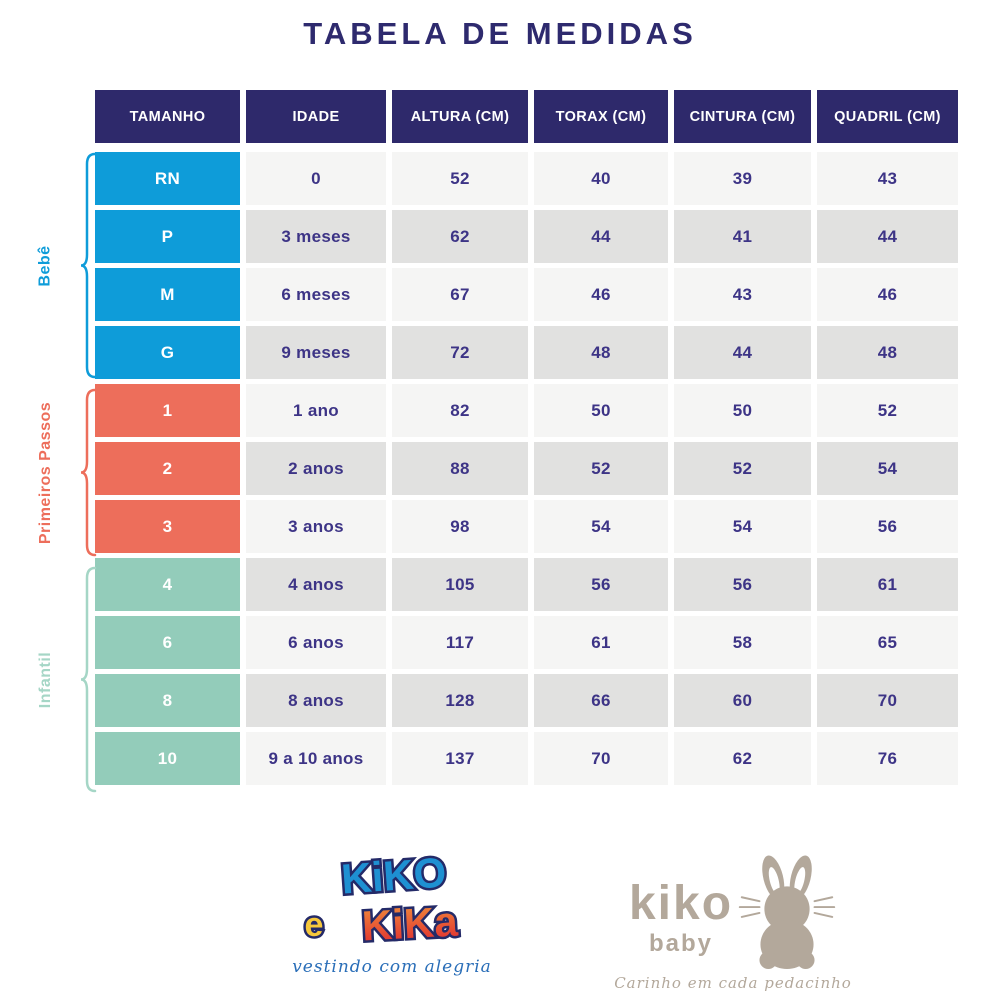 This screenshot has height=1000, width=1000. Describe the element at coordinates (742, 410) in the screenshot. I see `cintura-cell: 50` at that location.